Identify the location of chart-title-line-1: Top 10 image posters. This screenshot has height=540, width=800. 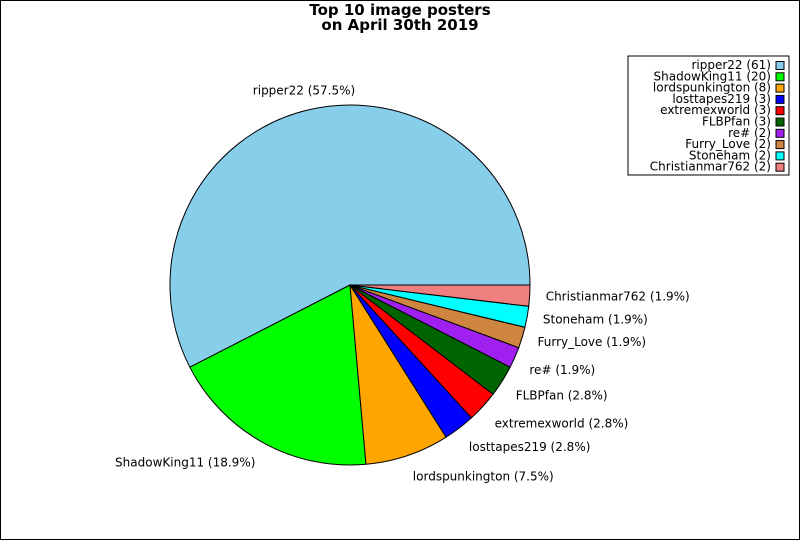
(400, 10).